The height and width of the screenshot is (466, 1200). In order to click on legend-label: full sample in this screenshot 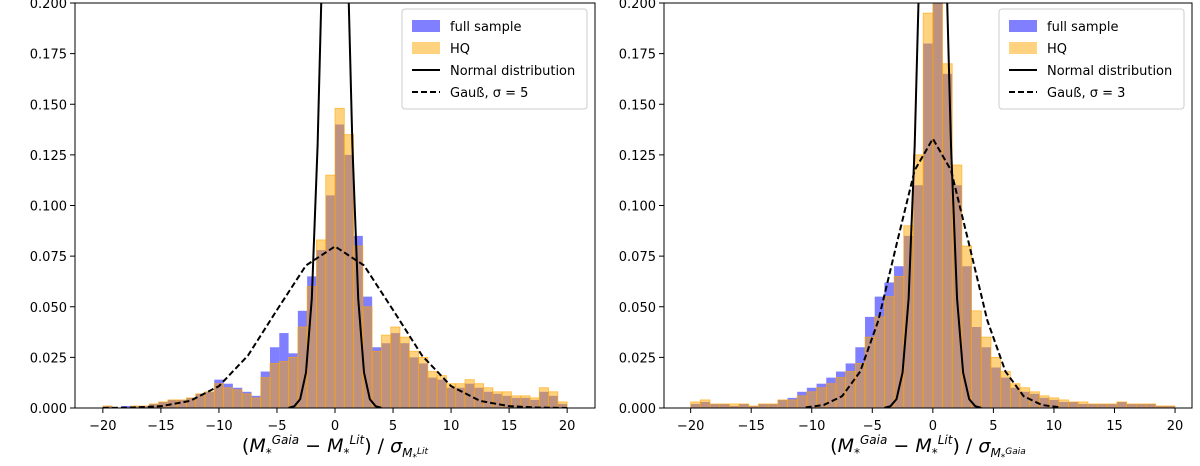, I will do `click(1082, 27)`.